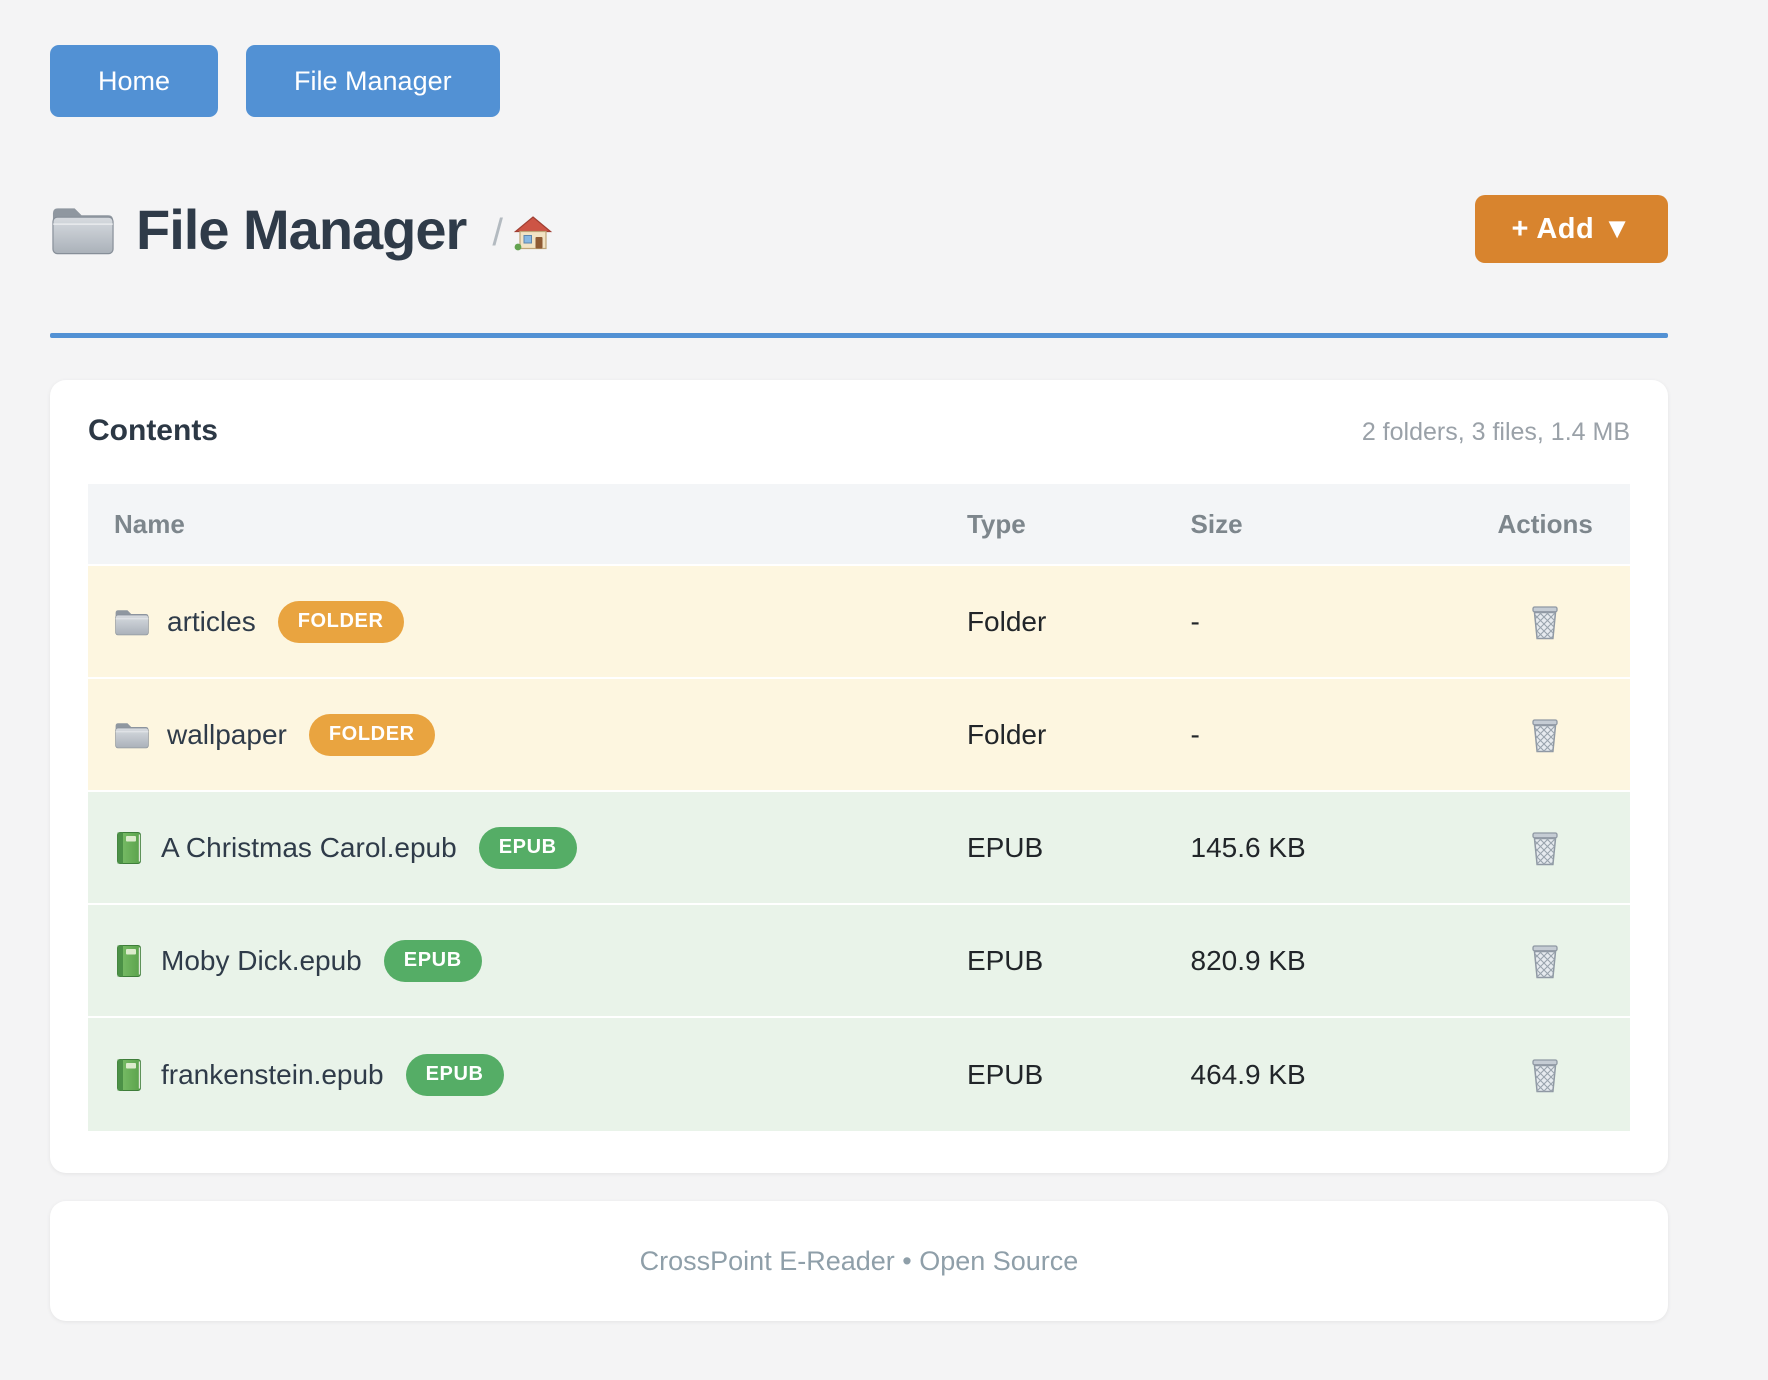  Describe the element at coordinates (859, 229) in the screenshot. I see `page-header: File Manager / + Add ▼` at that location.